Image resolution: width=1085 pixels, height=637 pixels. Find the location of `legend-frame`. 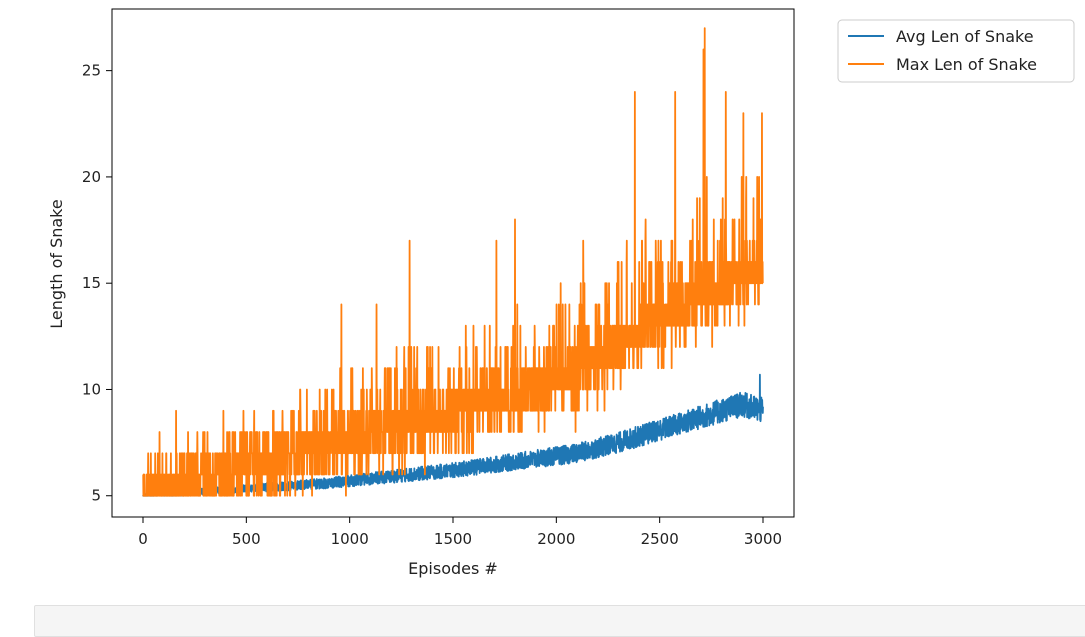

legend-frame is located at coordinates (956, 51).